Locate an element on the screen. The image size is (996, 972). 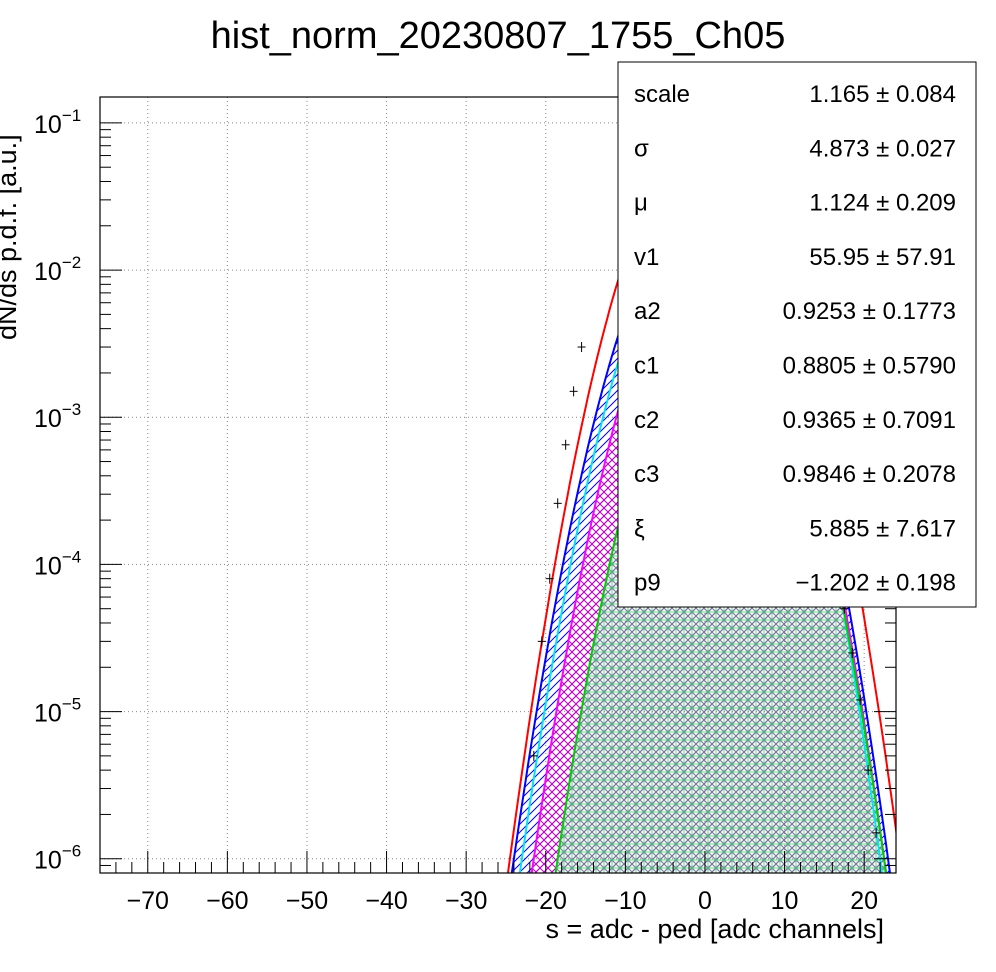
stat-name: scale is located at coordinates (662, 94).